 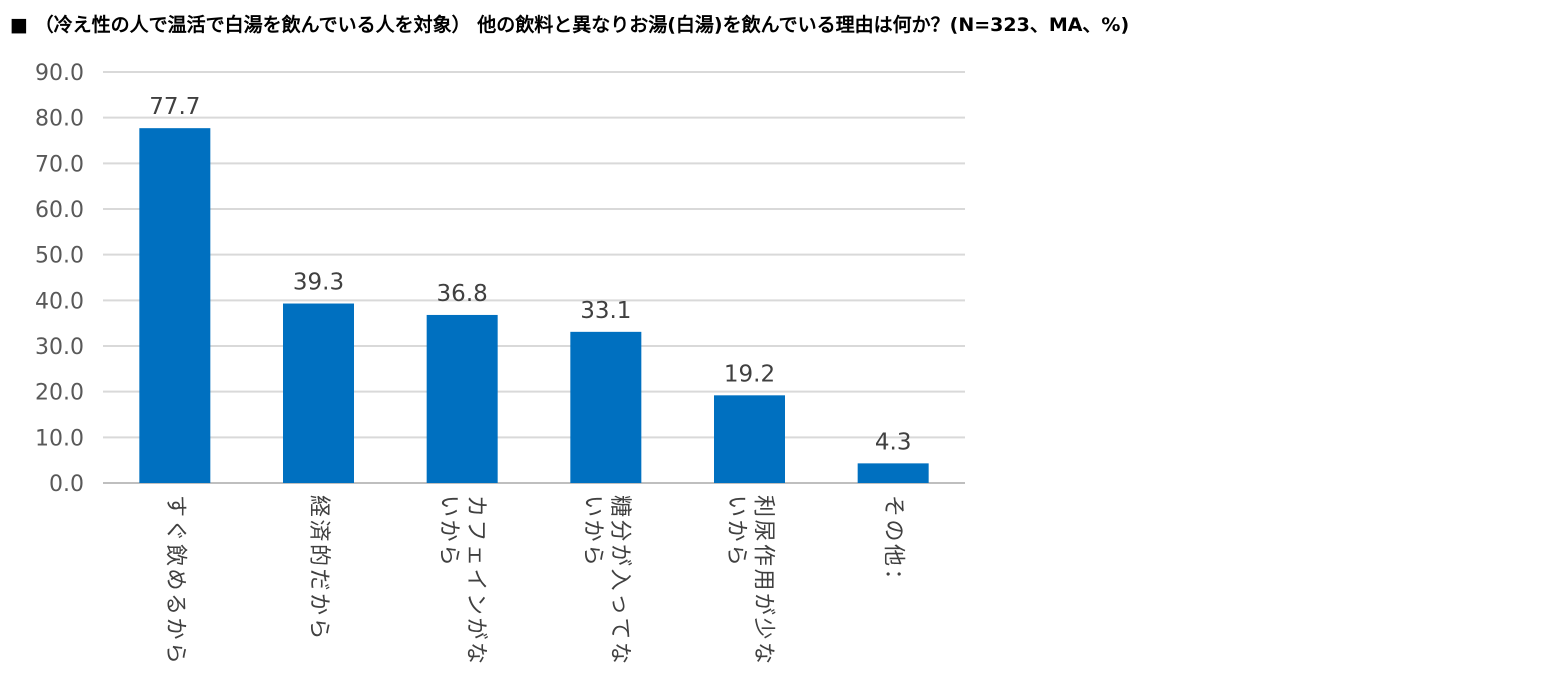 What do you see at coordinates (174, 579) in the screenshot?
I see `x-category-char: め` at bounding box center [174, 579].